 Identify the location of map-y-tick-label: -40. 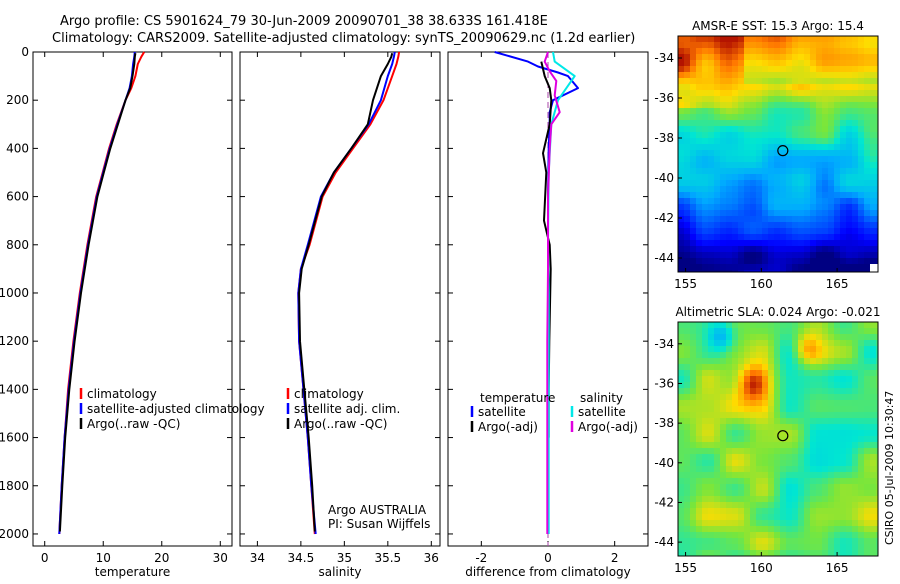
(664, 178).